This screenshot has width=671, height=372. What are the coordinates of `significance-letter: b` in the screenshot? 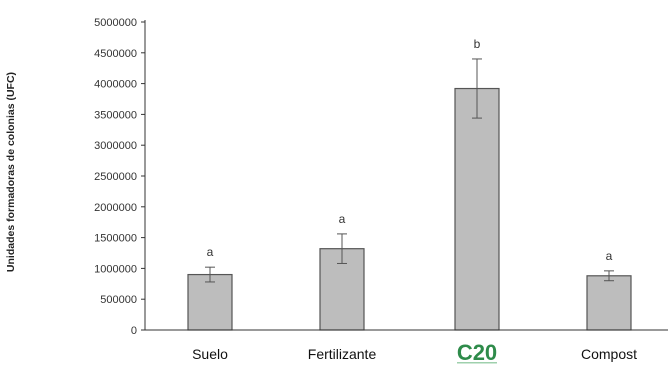 It's located at (477, 44).